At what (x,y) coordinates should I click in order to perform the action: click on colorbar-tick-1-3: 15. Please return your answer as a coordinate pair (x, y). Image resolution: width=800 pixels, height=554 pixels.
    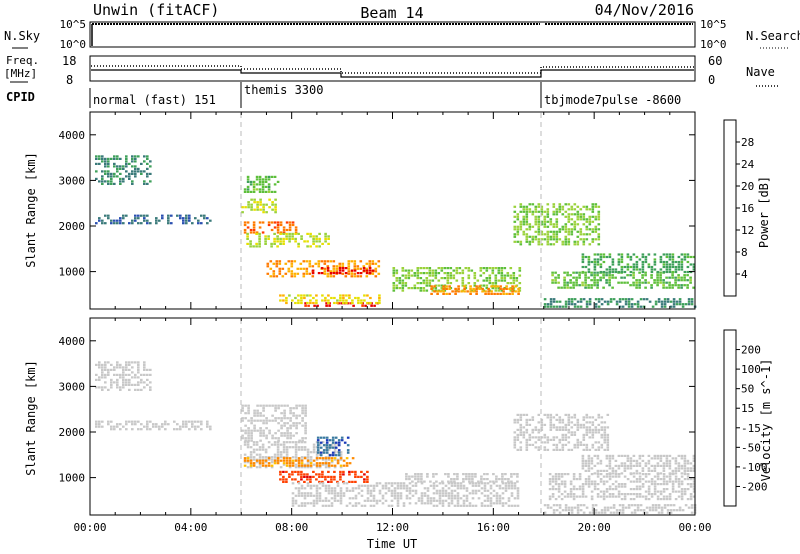
    Looking at the image, I should click on (747, 408).